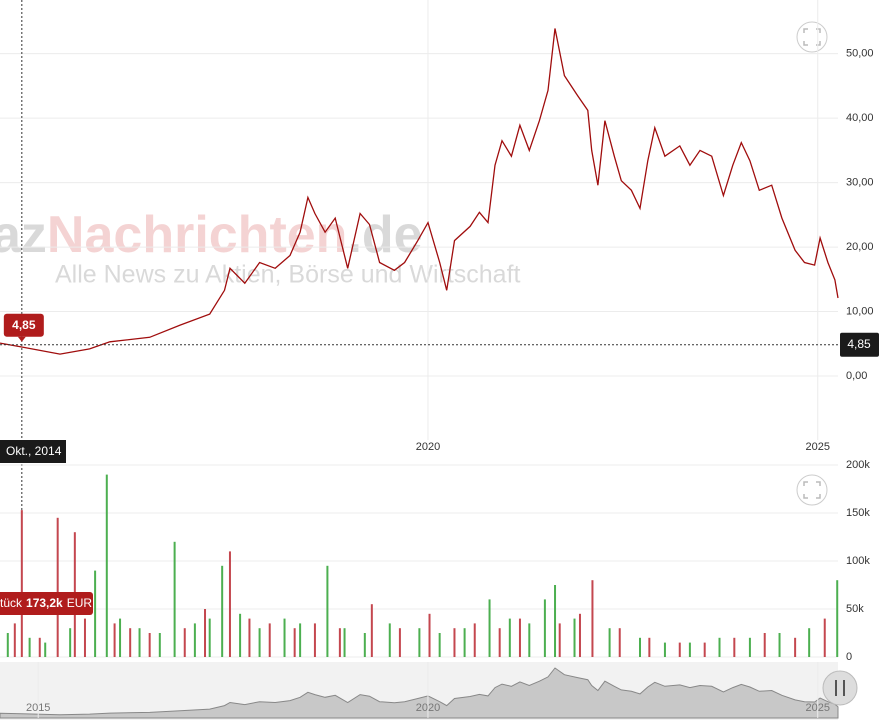 The image size is (886, 726). What do you see at coordinates (858, 513) in the screenshot?
I see `y-tick-label: 150k` at bounding box center [858, 513].